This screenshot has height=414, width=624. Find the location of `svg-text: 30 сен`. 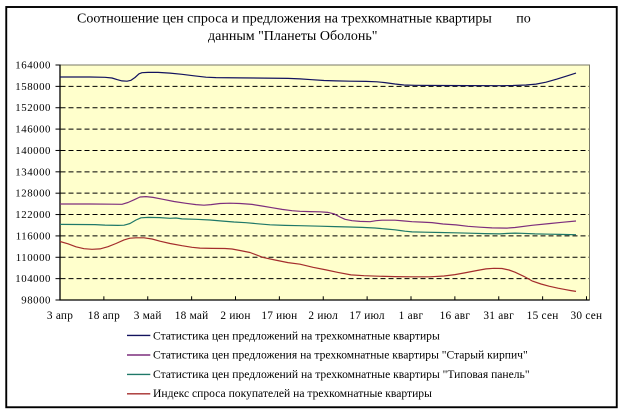

svg-text: 30 сен is located at coordinates (586, 316).